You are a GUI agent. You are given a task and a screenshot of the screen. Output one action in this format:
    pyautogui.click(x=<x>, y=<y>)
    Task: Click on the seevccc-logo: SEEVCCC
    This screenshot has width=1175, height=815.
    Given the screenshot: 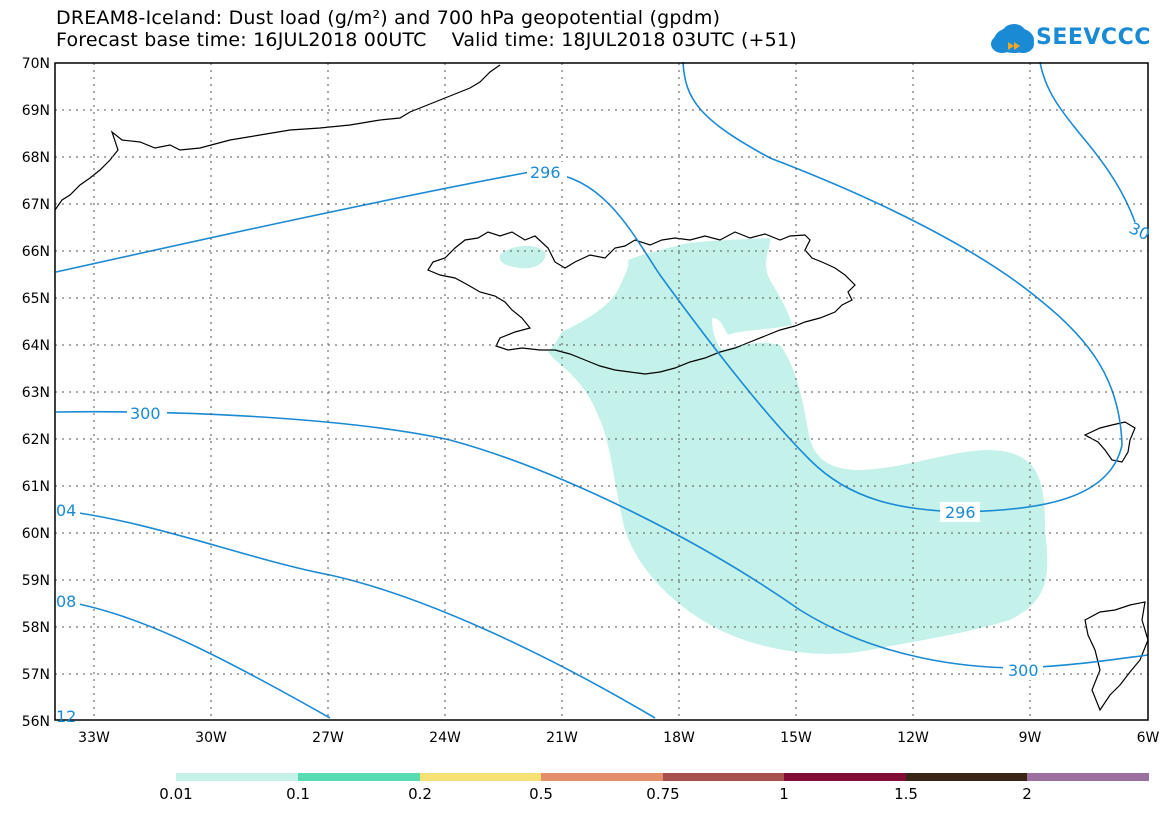 What is the action you would take?
    pyautogui.click(x=1070, y=40)
    